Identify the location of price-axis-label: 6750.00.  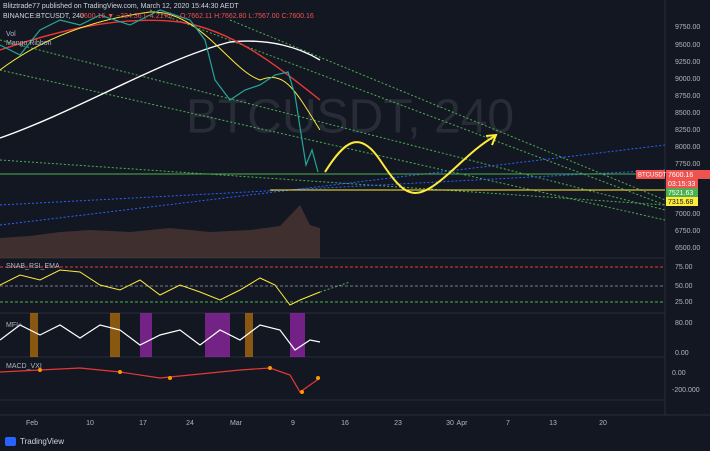
(687, 231).